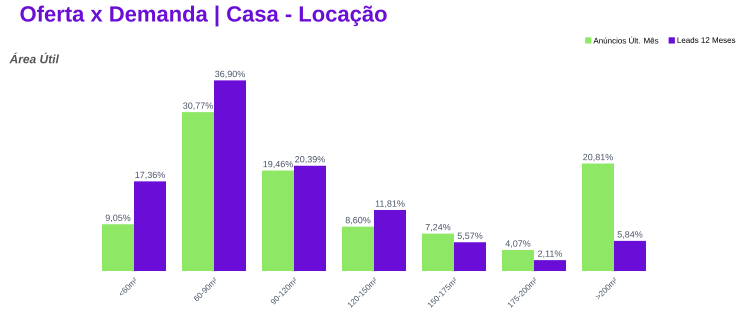 The height and width of the screenshot is (321, 745). I want to click on data-label: 5,57%, so click(470, 236).